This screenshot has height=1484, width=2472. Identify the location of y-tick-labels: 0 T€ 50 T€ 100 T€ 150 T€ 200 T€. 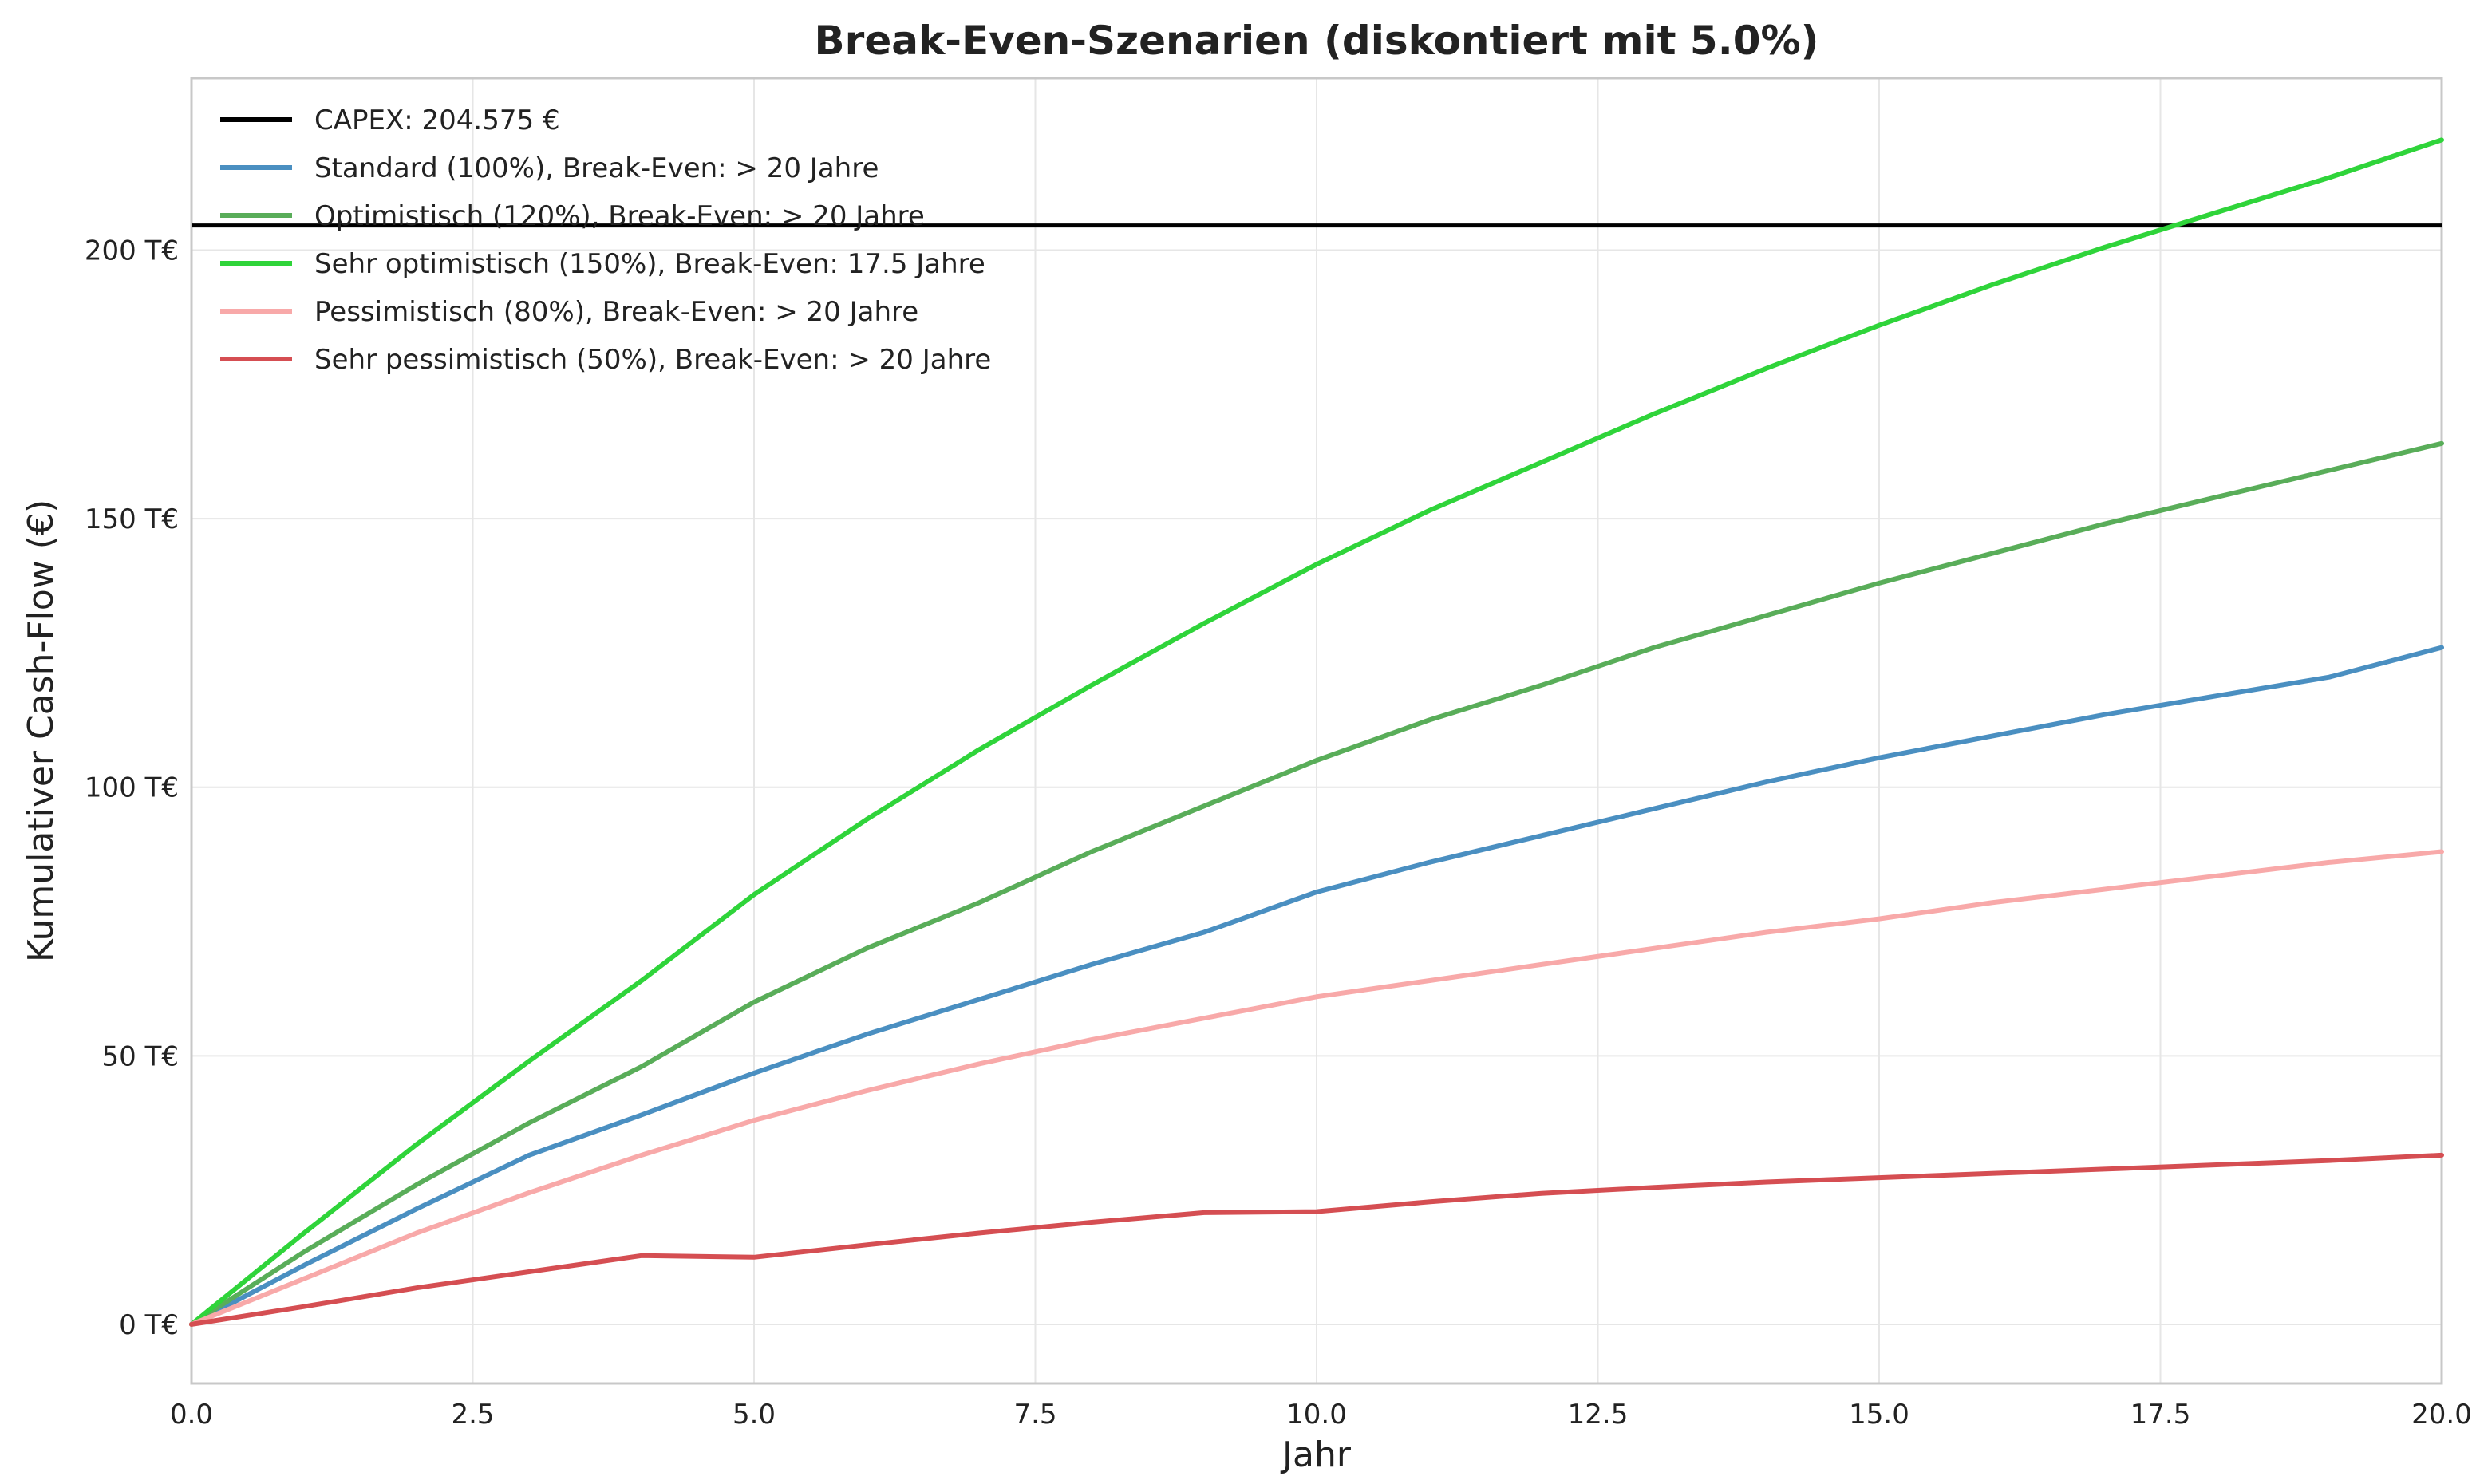
(132, 788).